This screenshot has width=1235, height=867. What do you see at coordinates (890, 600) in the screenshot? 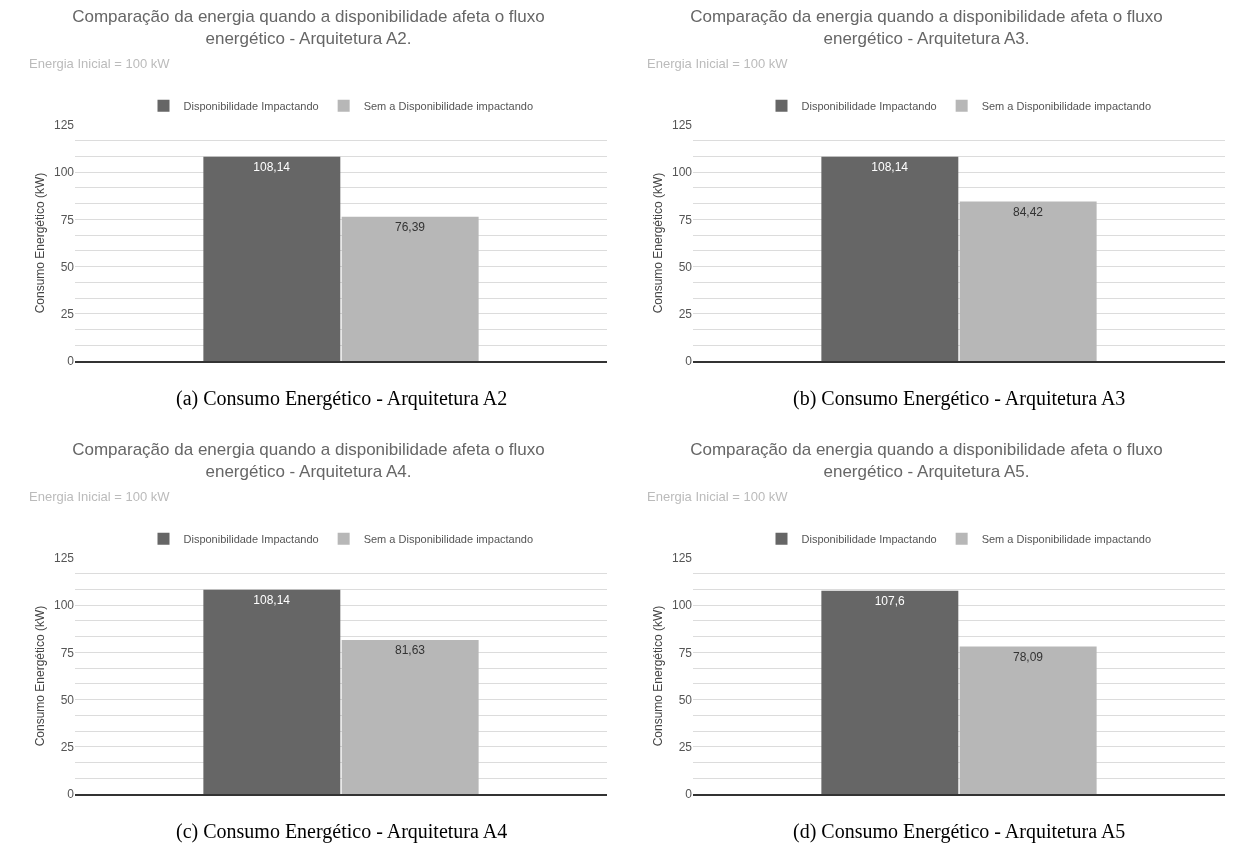
I see `data-label: 107,6` at bounding box center [890, 600].